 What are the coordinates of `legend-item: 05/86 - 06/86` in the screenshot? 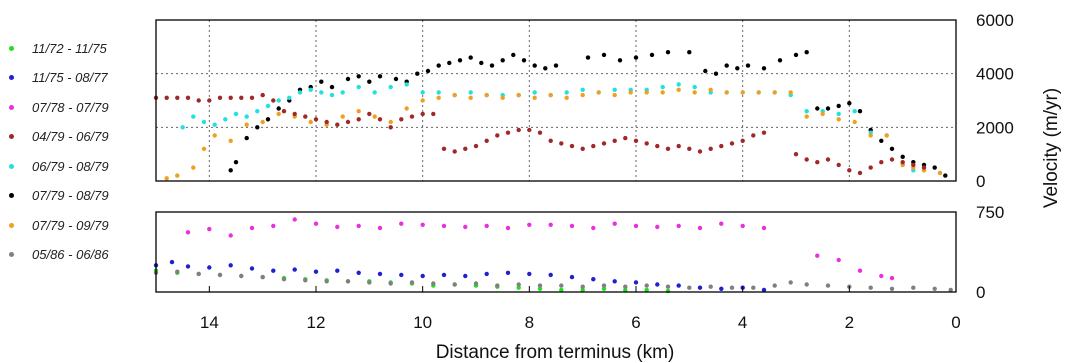 It's located at (54, 255).